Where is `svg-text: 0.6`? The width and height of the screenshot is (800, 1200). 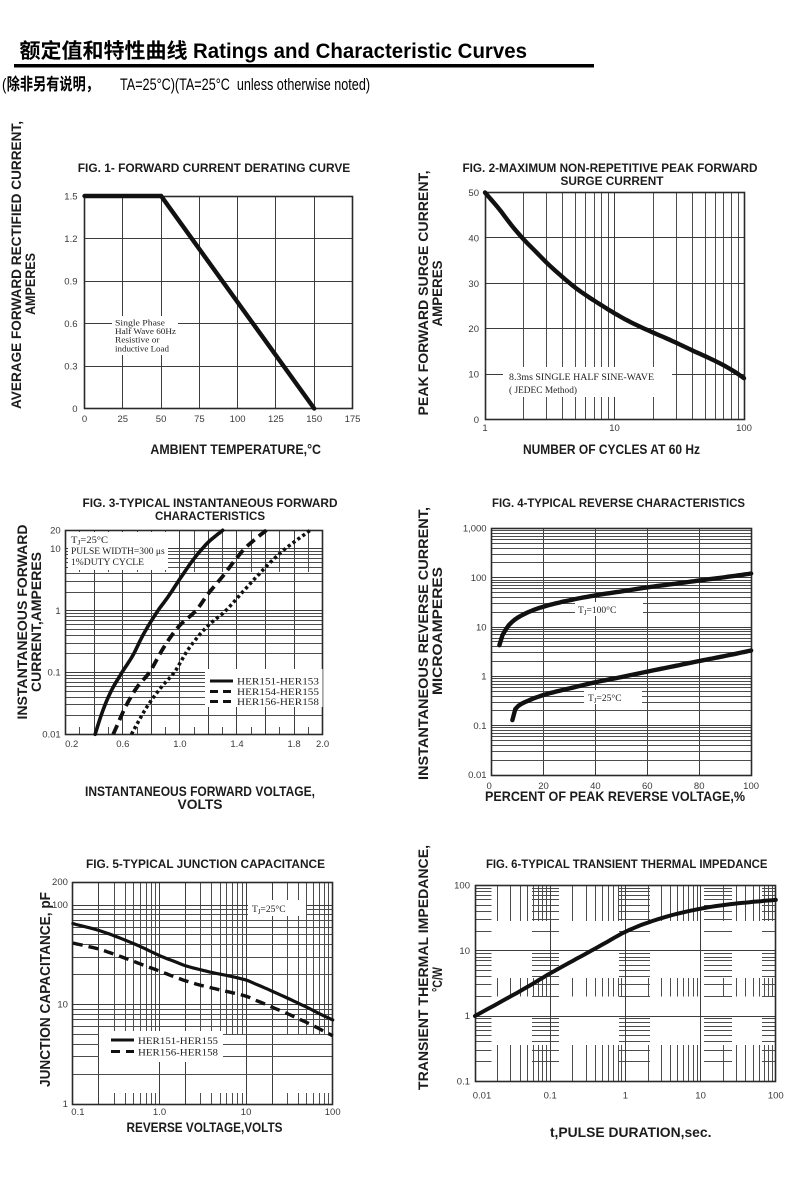 svg-text: 0.6 is located at coordinates (122, 744).